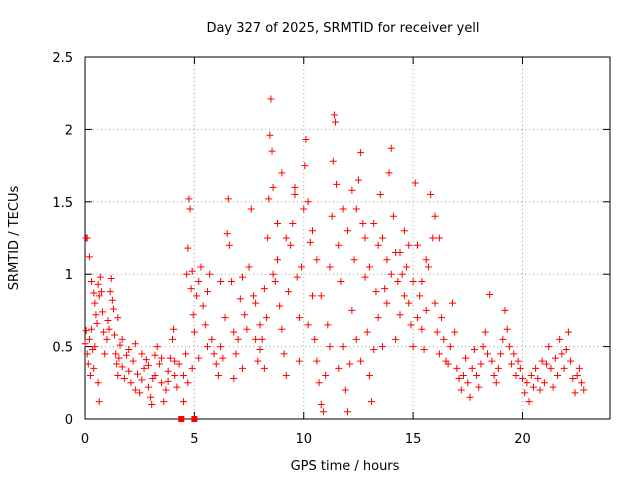 The height and width of the screenshot is (480, 640). Describe the element at coordinates (62, 203) in the screenshot. I see `y-tick-label: 1.5` at that location.